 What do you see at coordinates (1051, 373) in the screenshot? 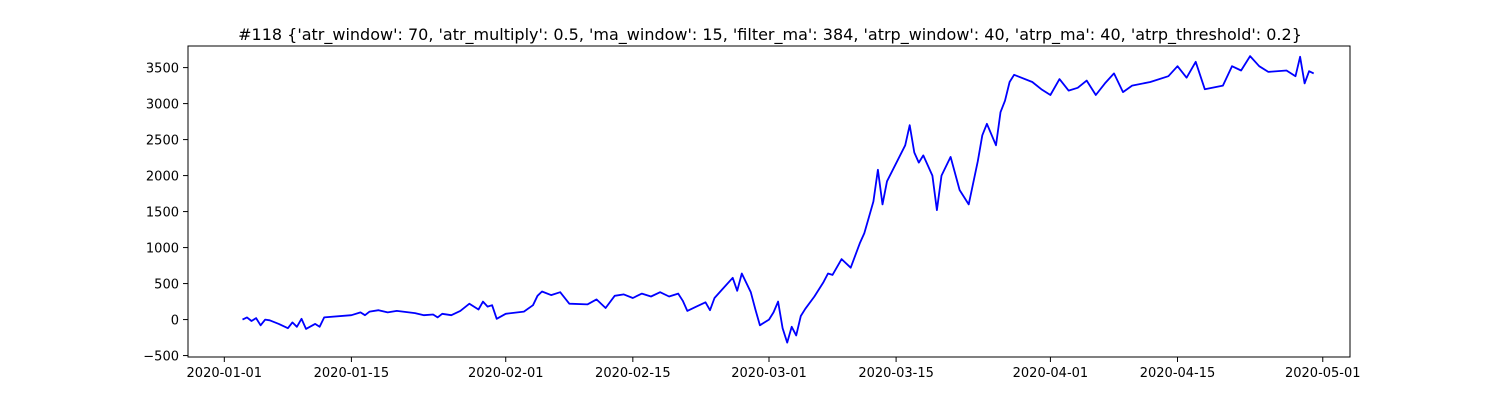
I see `x-tick-label: 2020-04-01` at bounding box center [1051, 373].